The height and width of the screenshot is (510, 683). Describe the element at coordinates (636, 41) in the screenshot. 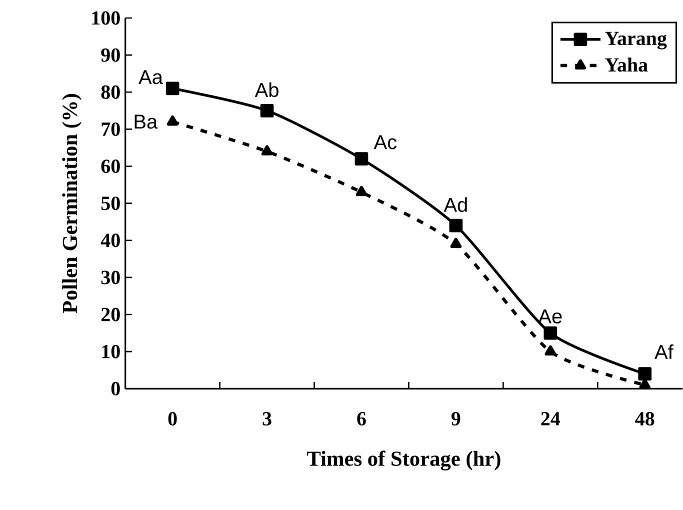

I see `legend-label: Yarang` at that location.